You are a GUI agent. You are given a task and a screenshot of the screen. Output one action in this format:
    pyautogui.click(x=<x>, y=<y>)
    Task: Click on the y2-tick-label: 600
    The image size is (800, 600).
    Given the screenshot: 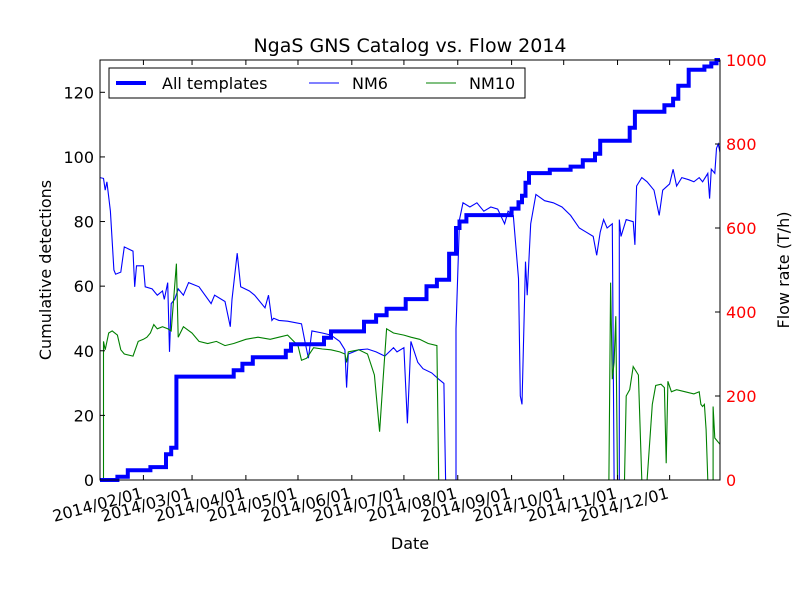 What is the action you would take?
    pyautogui.click(x=741, y=228)
    